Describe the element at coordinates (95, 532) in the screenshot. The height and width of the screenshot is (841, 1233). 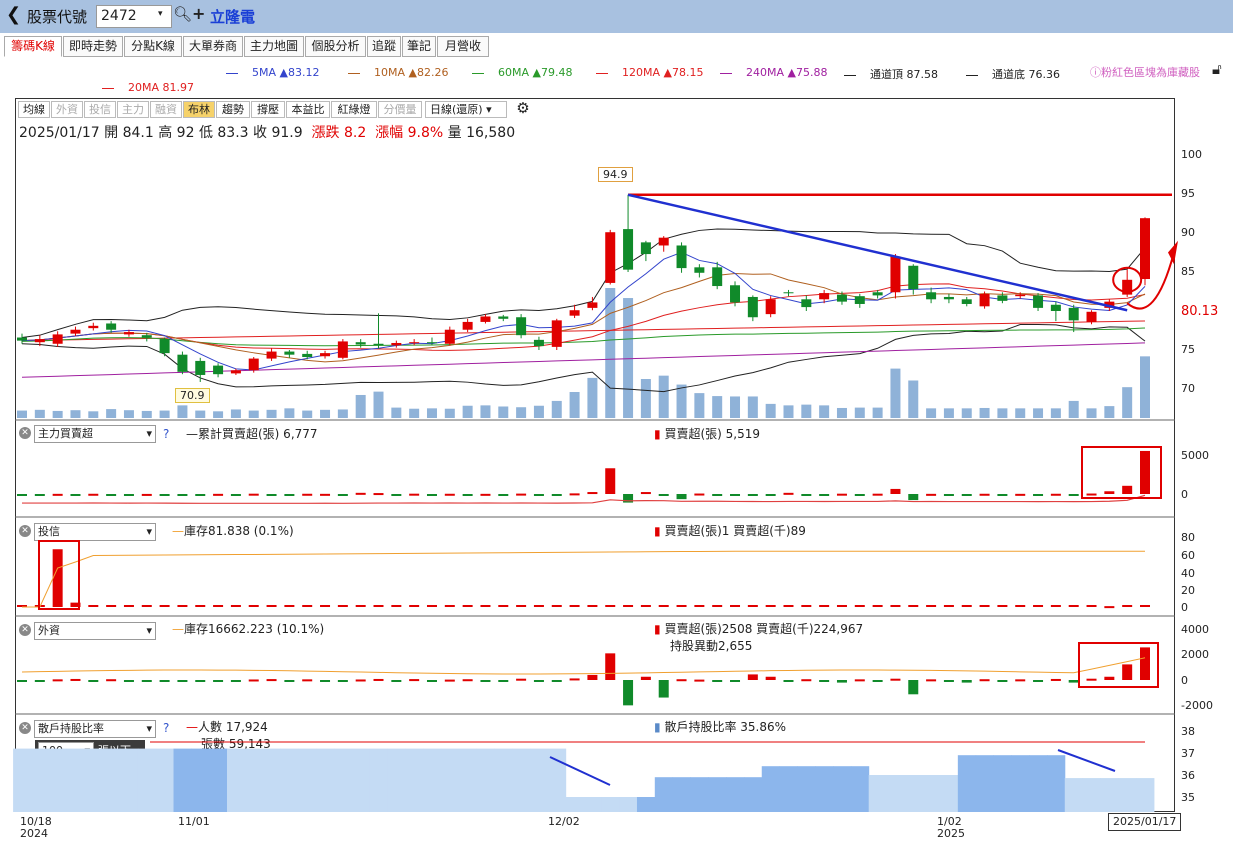
I see `trust-select: 投信 ▾` at that location.